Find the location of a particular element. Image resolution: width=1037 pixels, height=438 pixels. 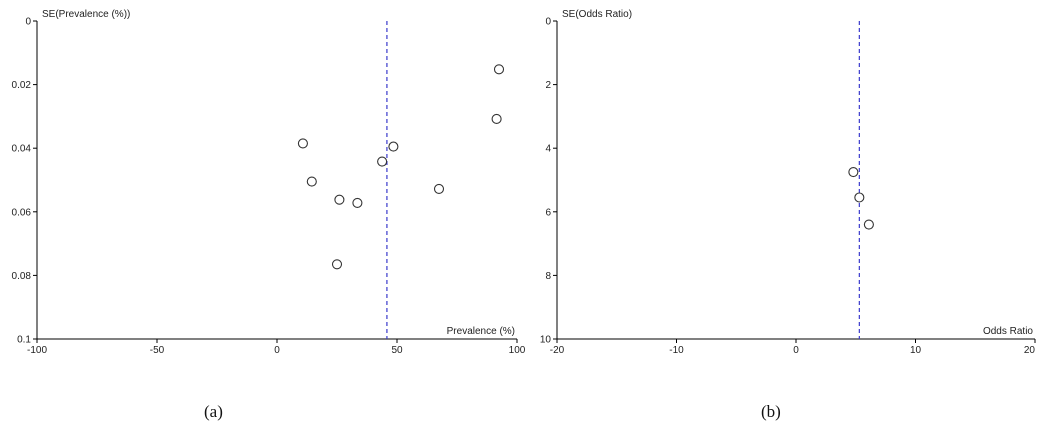

panel-a-y-tick-label: 0 is located at coordinates (28, 22).